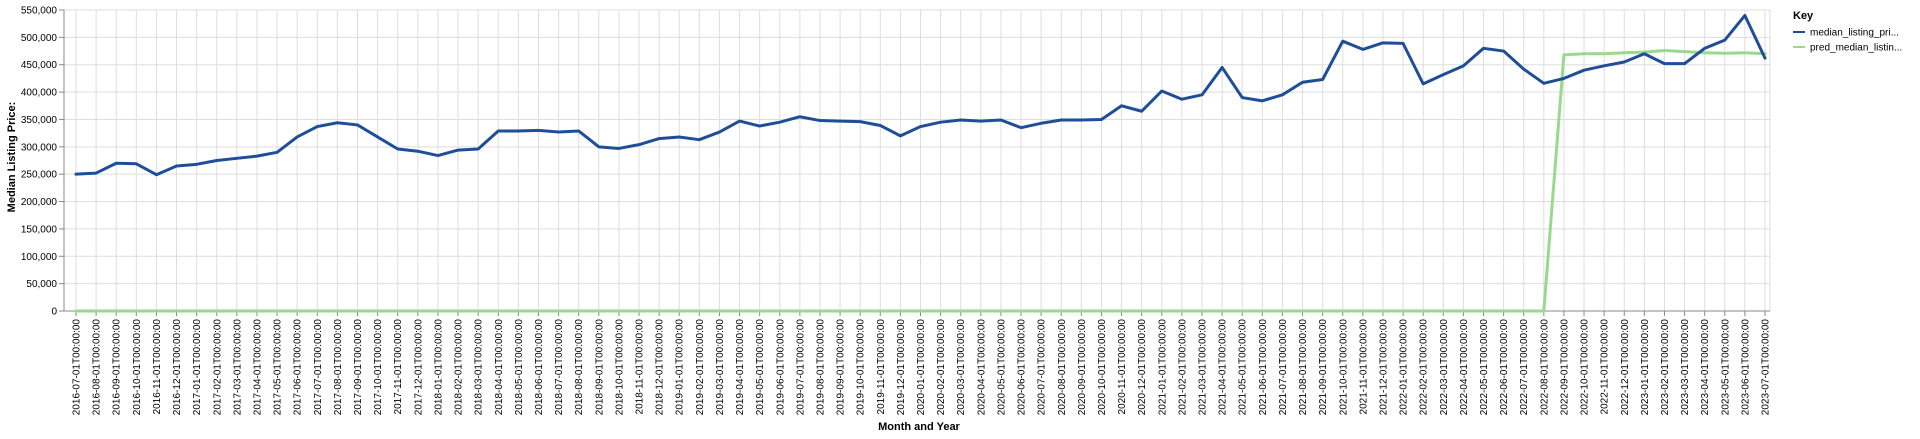 This screenshot has width=1920, height=439. I want to click on x-tick-label: 2019-08-01T00:00:00, so click(820, 367).